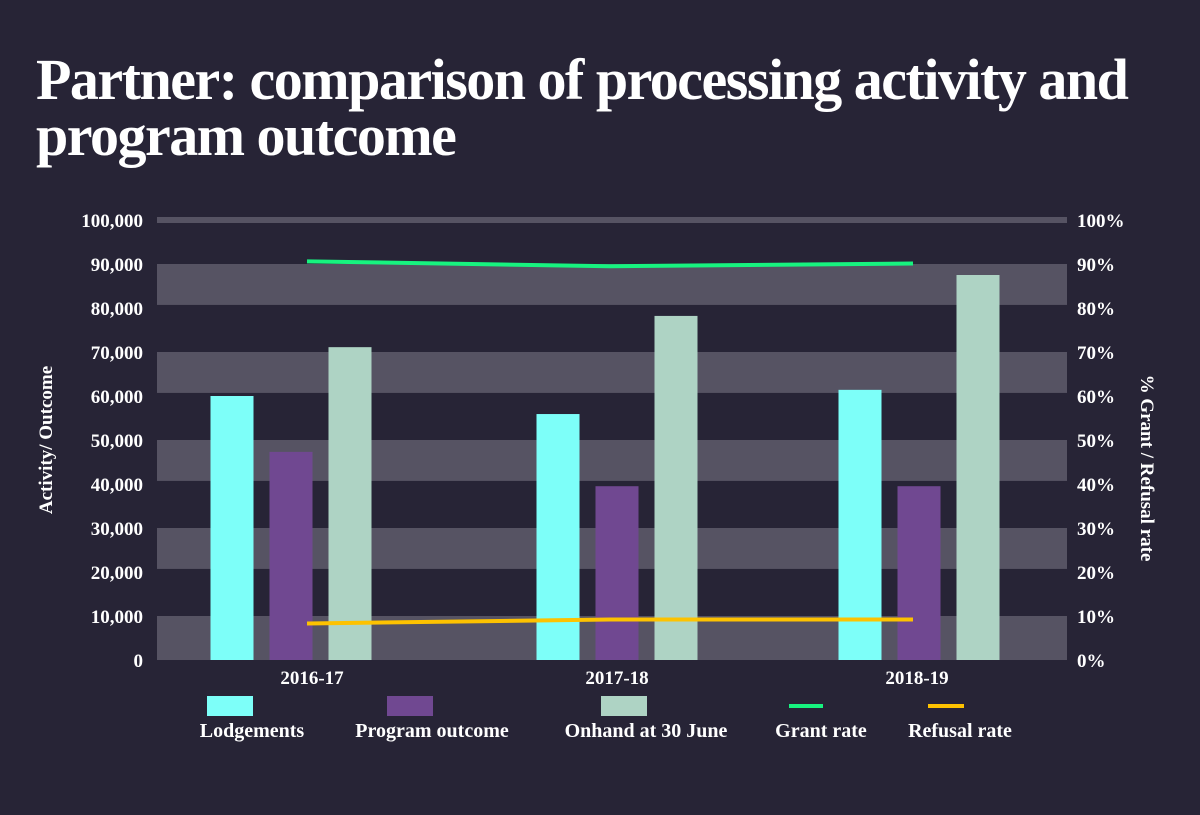  I want to click on legend-item: Onhand at 30 June, so click(646, 719).